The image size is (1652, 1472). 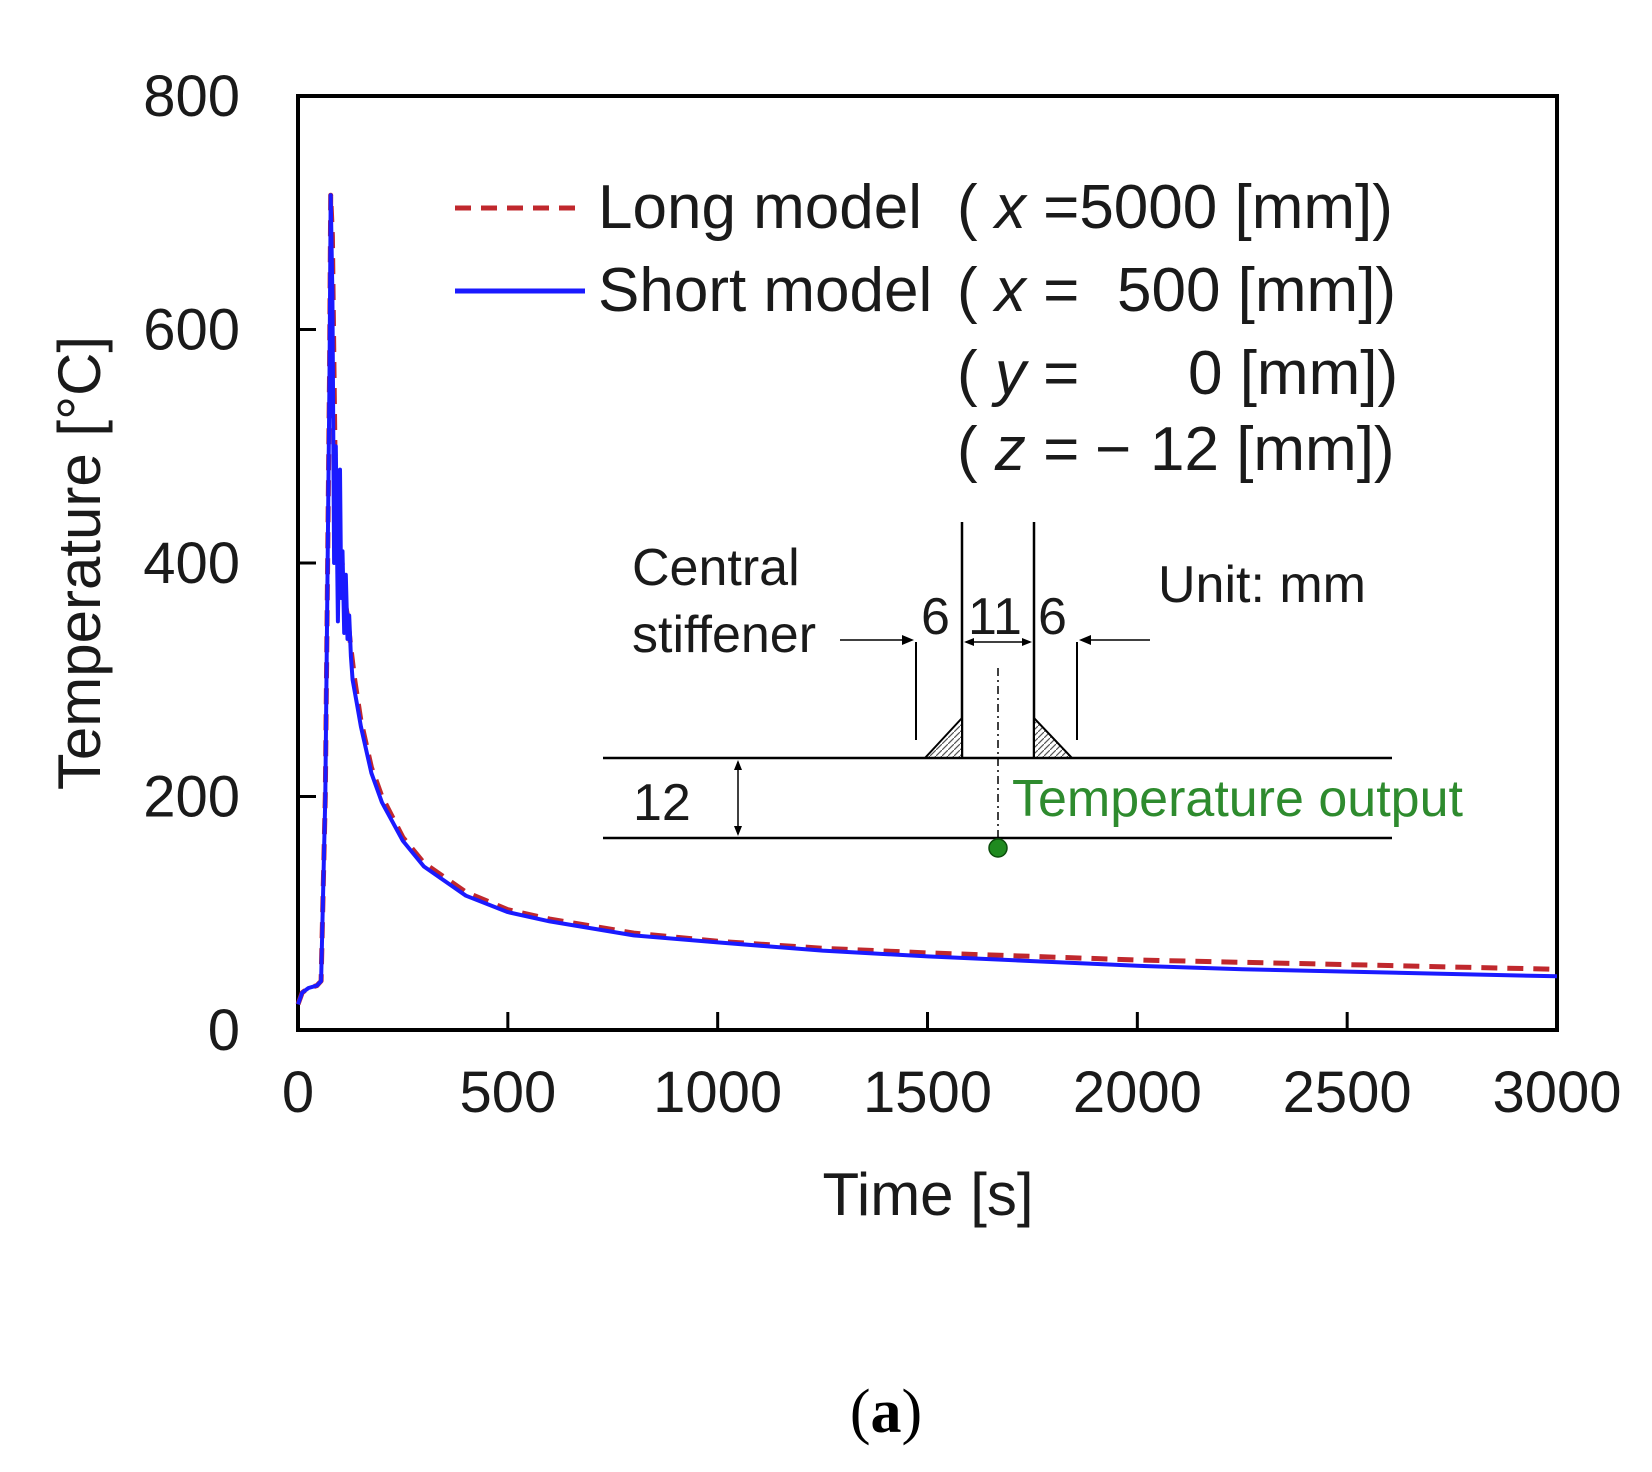 What do you see at coordinates (1347, 1092) in the screenshot?
I see `x-tick-label: 2500` at bounding box center [1347, 1092].